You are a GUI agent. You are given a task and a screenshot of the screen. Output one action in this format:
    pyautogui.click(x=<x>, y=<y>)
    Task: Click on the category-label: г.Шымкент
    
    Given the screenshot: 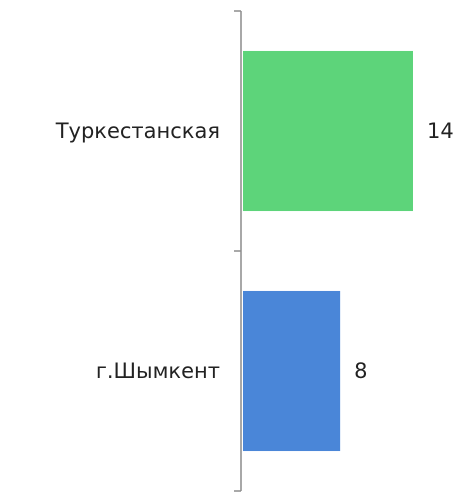 What is the action you would take?
    pyautogui.click(x=158, y=371)
    